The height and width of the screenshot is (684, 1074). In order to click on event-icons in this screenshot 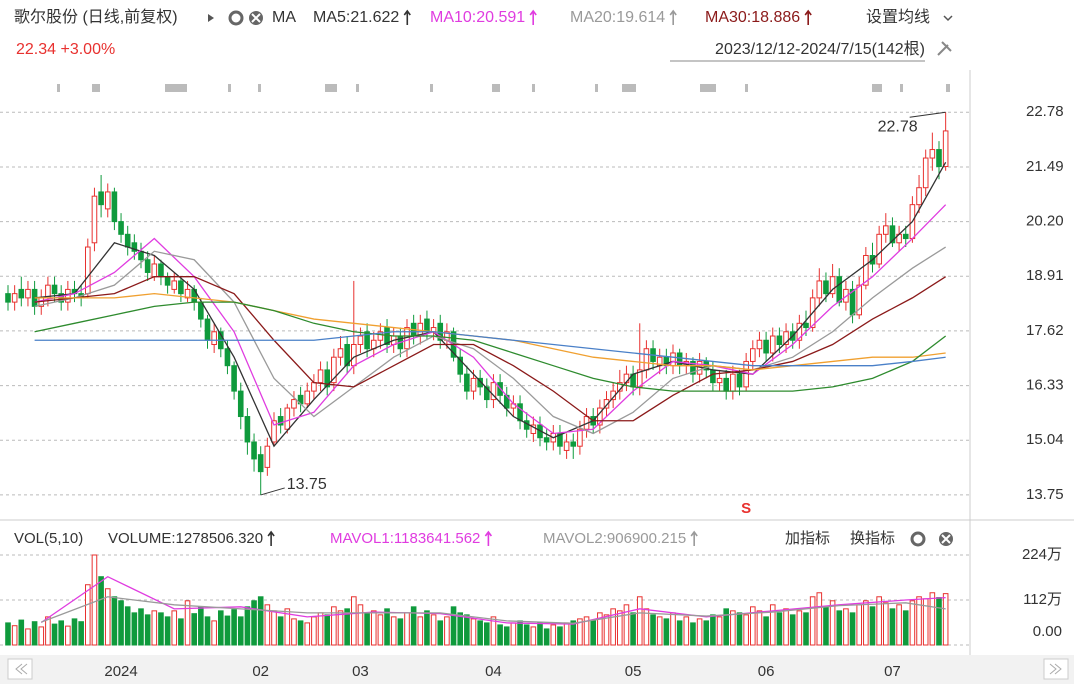, I will do `click(503, 88)`.